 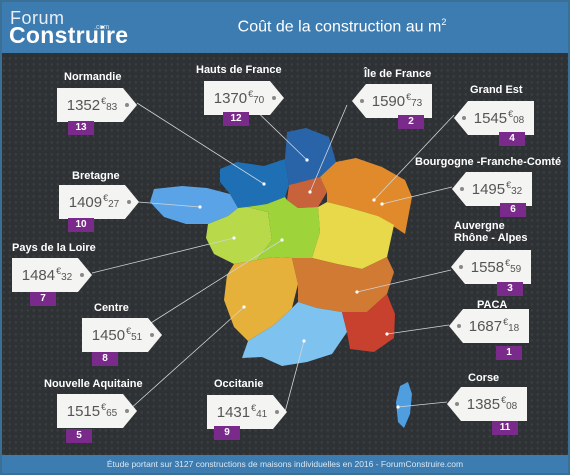 What do you see at coordinates (239, 98) in the screenshot?
I see `price-hdf: 1370€70` at bounding box center [239, 98].